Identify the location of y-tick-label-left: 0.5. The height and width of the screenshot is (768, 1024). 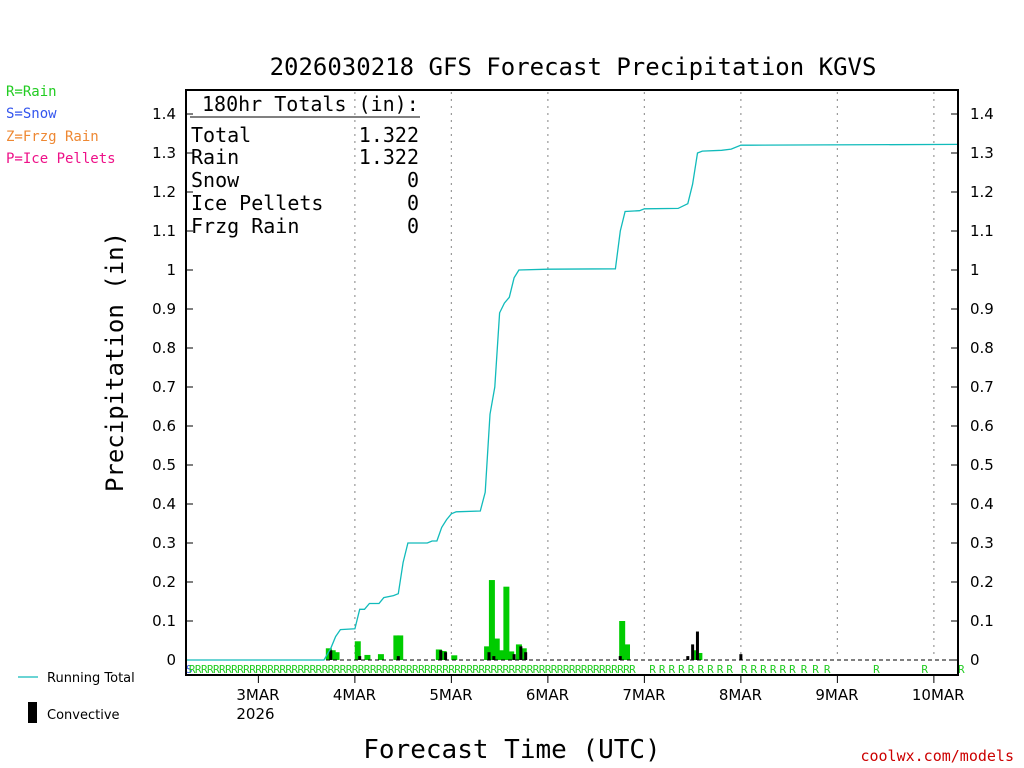
(164, 465).